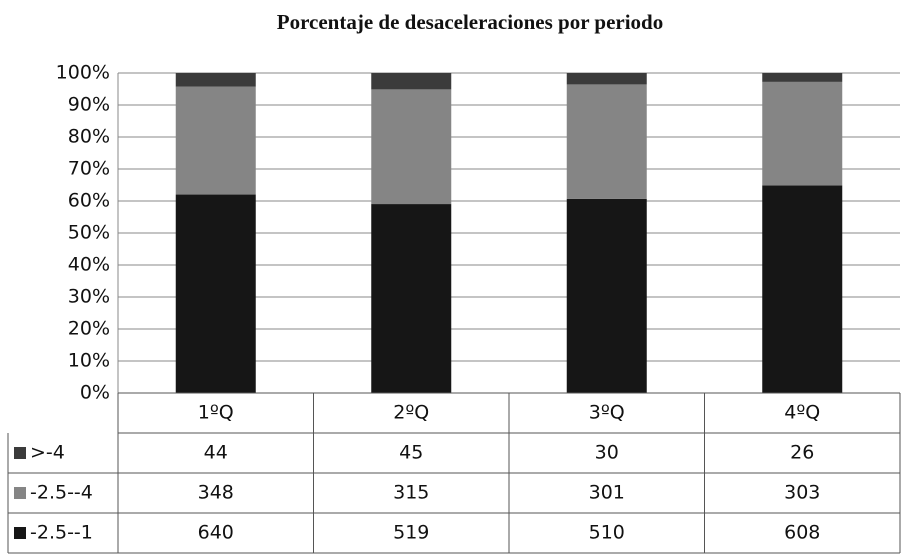 This screenshot has width=902, height=558. What do you see at coordinates (89, 201) in the screenshot?
I see `y-tick-label: 60%` at bounding box center [89, 201].